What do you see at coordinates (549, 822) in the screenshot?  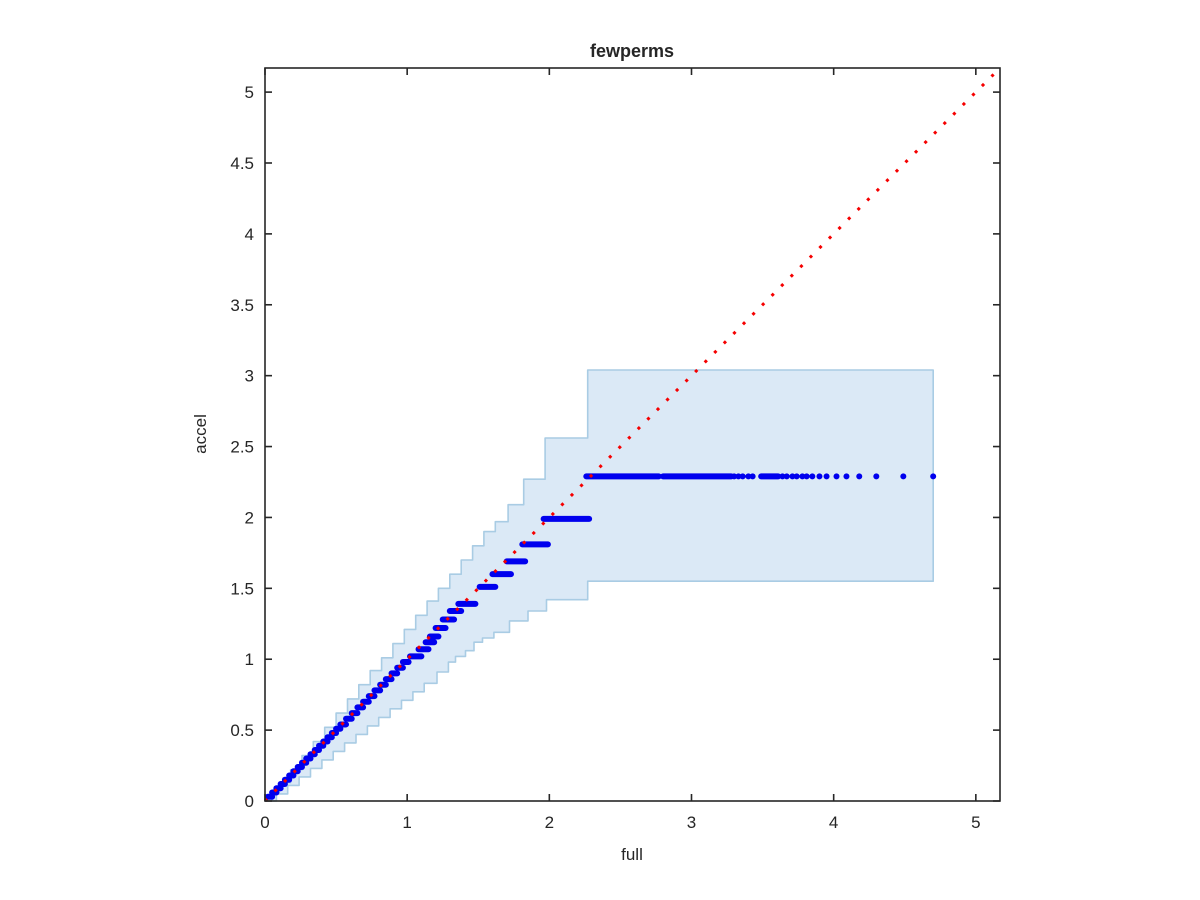 I see `x-tick-label: 2` at bounding box center [549, 822].